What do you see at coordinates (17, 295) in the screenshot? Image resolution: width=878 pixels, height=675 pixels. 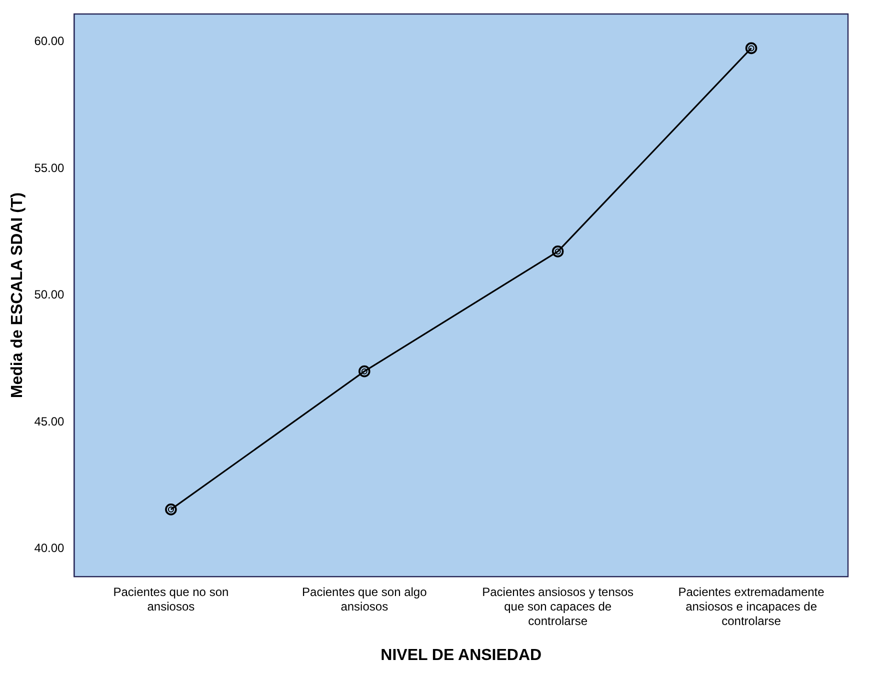 I see `y-axis-title: Media de ESCALA SDAI (T)` at bounding box center [17, 295].